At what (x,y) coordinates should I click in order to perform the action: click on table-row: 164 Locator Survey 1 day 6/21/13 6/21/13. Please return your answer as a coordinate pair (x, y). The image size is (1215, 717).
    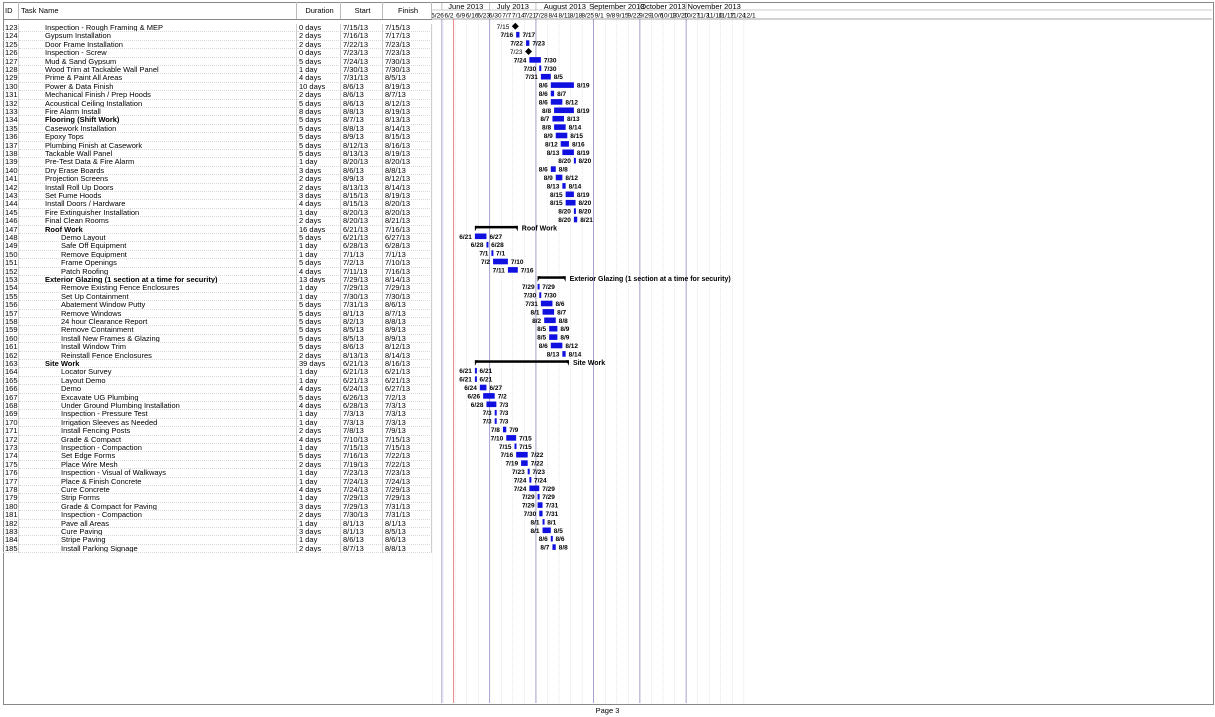
    Looking at the image, I should click on (217, 372).